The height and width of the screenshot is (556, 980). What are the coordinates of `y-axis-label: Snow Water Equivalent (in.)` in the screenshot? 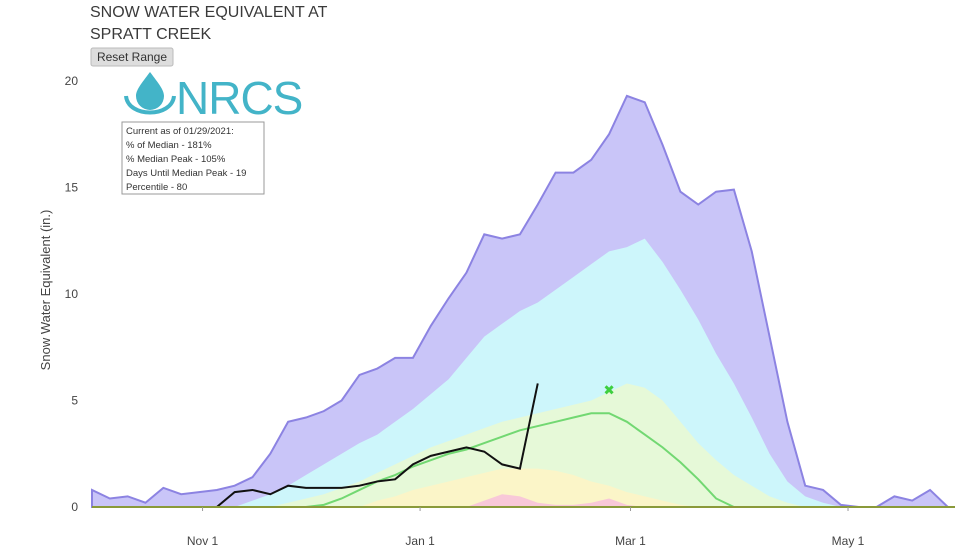 It's located at (45, 290).